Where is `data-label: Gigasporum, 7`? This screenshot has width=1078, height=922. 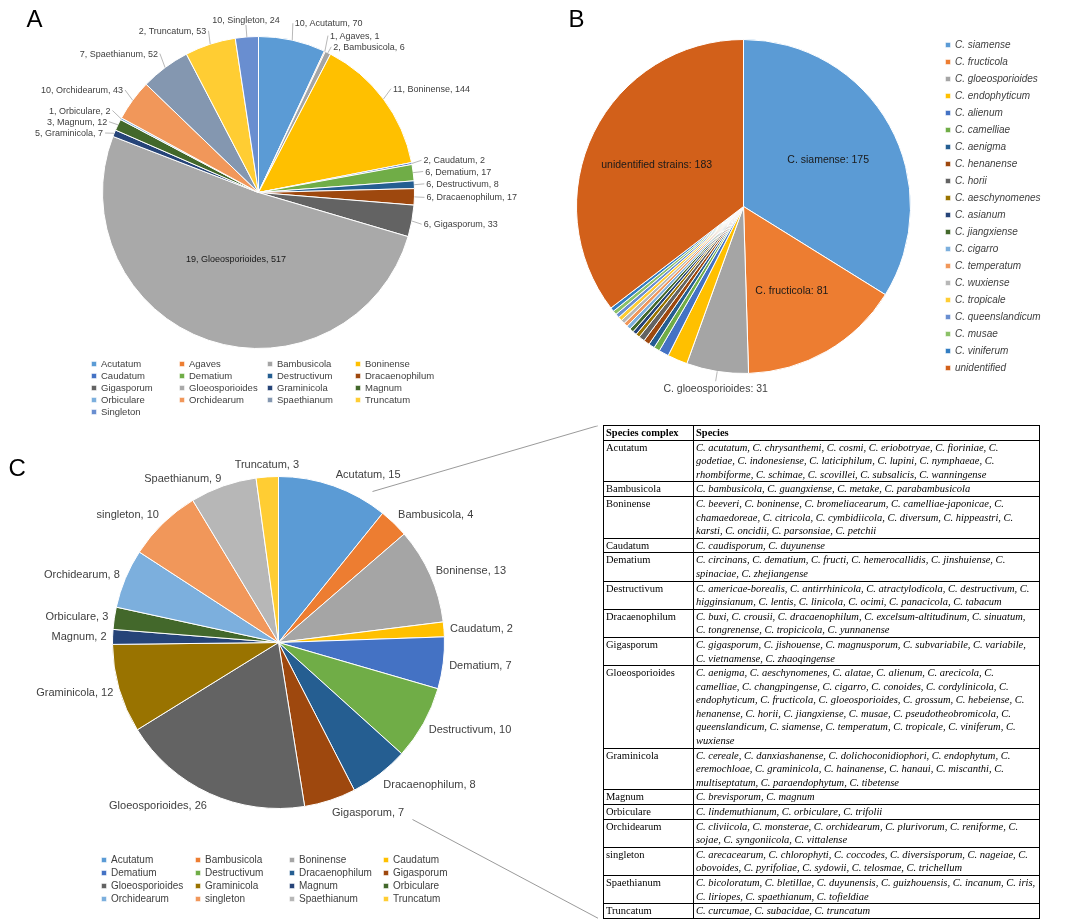
data-label: Gigasporum, 7 is located at coordinates (368, 812).